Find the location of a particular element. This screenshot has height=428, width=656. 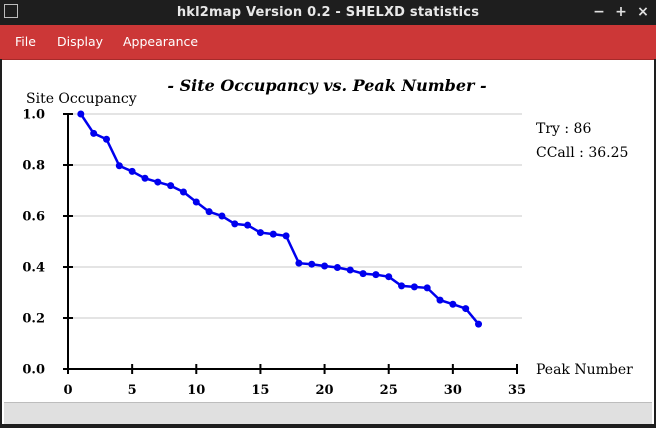

menu-file: File is located at coordinates (25, 41).